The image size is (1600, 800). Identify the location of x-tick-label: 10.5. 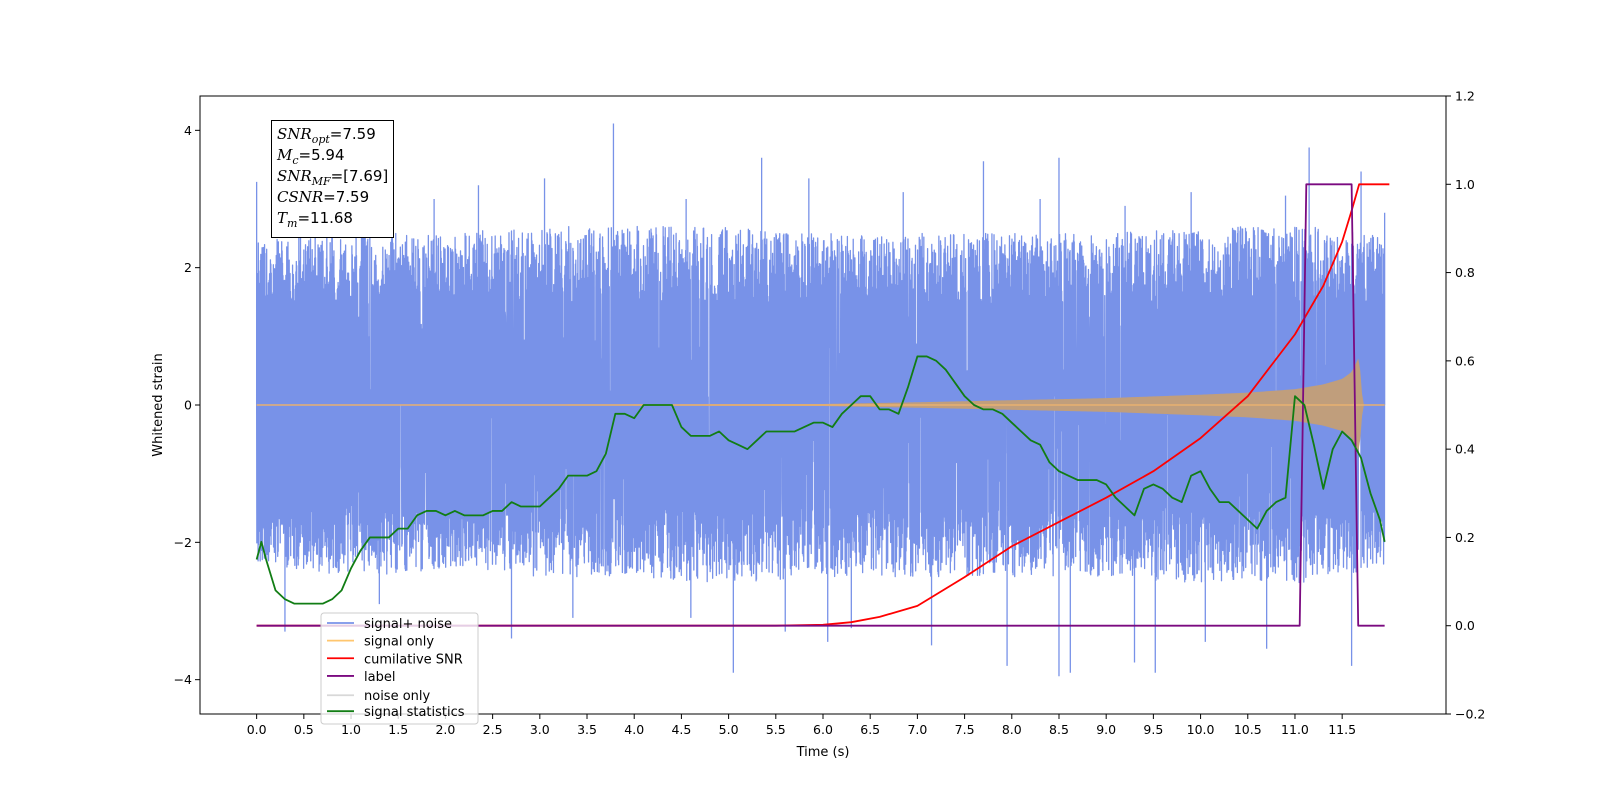
(1248, 729).